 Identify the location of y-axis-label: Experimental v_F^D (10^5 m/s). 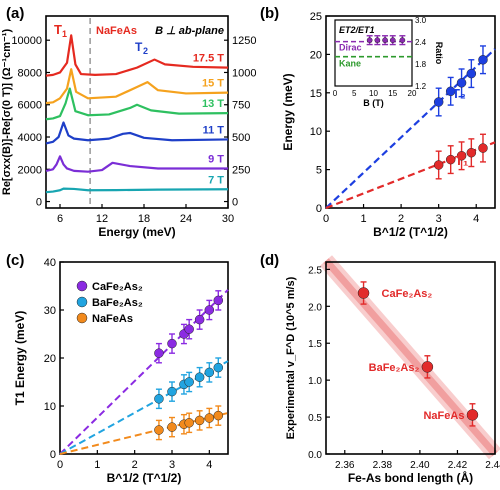
(291, 357).